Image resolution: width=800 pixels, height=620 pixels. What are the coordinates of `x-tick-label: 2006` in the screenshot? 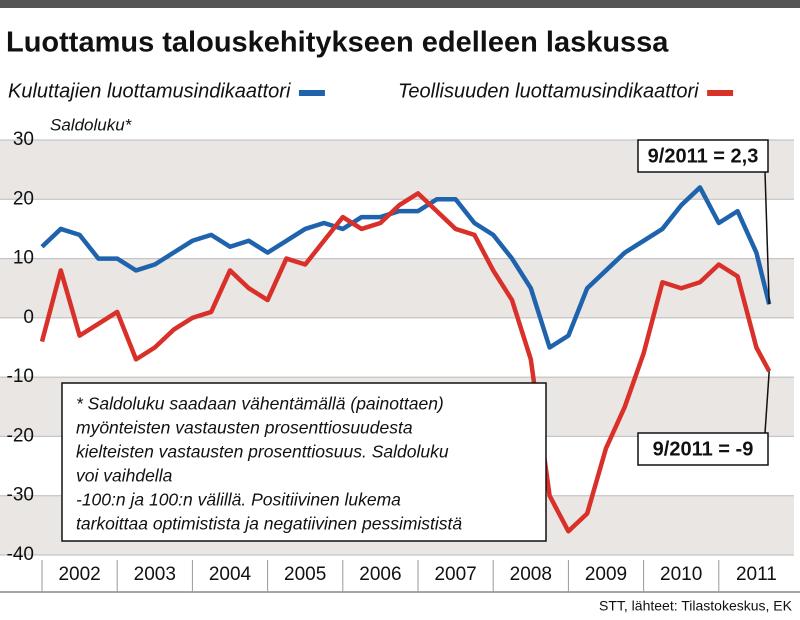 It's located at (380, 574).